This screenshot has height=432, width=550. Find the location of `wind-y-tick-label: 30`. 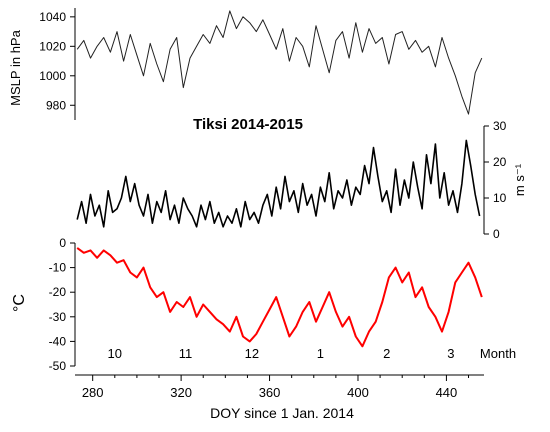

wind-y-tick-label: 30 is located at coordinates (500, 126).